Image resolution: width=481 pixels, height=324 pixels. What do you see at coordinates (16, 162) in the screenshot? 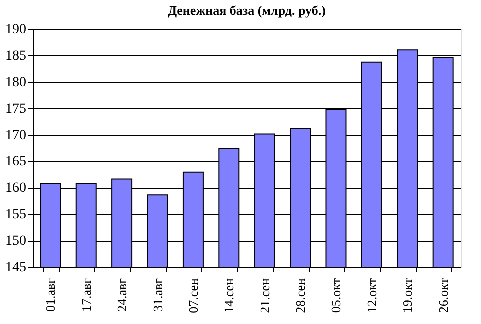
I see `y-tick-label: 165` at bounding box center [16, 162].